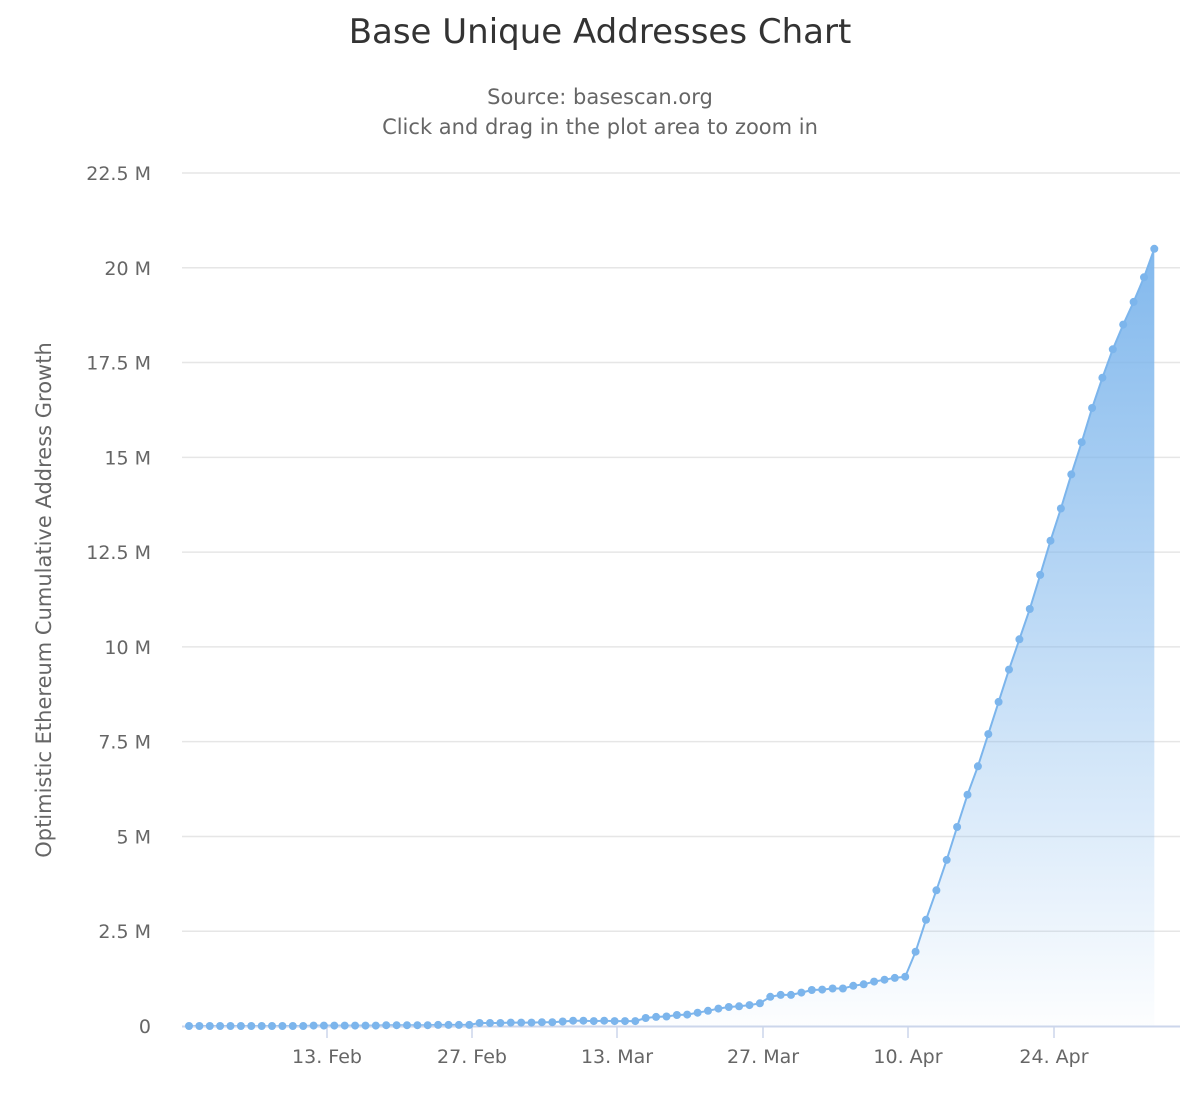 The width and height of the screenshot is (1200, 1100). What do you see at coordinates (118, 364) in the screenshot?
I see `y-tick-label: 17.5 M` at bounding box center [118, 364].